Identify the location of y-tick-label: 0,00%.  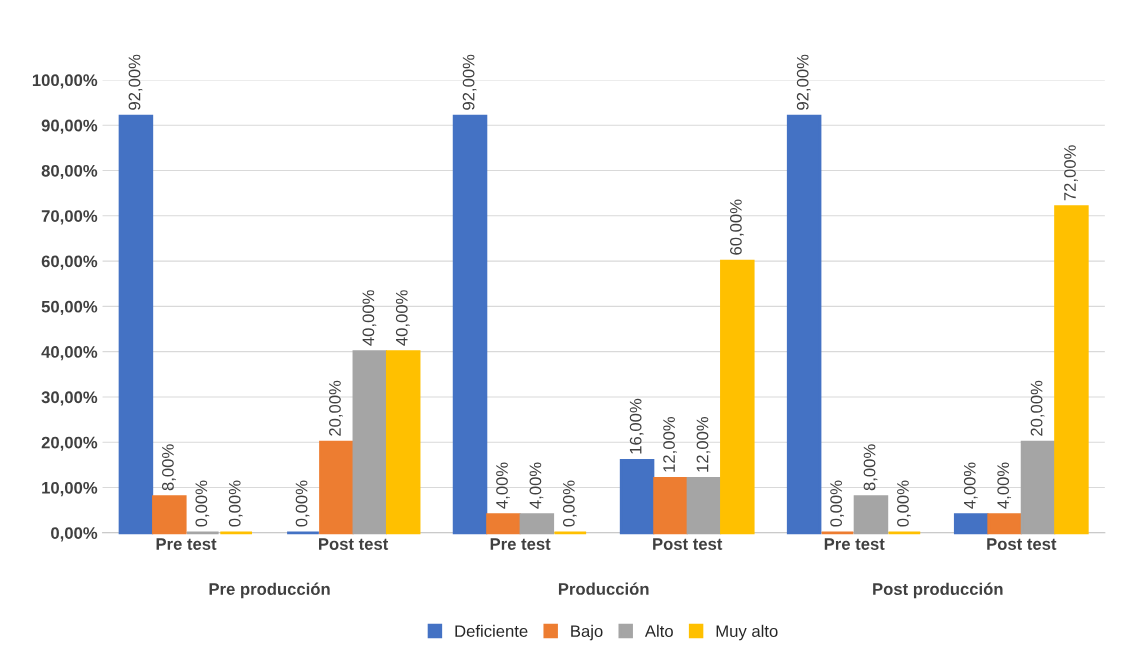
(74, 534).